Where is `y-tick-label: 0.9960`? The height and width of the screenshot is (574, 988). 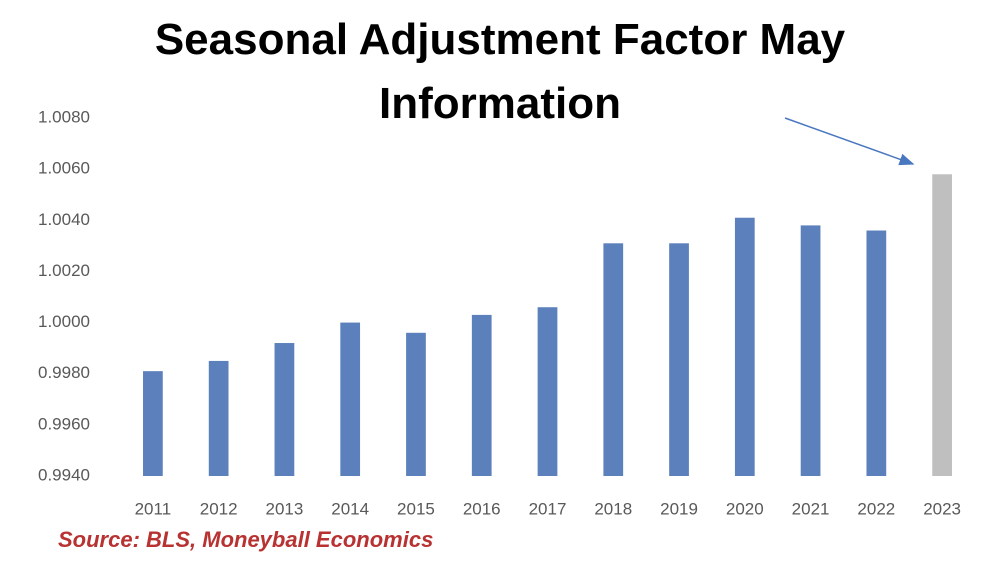
y-tick-label: 0.9960 is located at coordinates (64, 423).